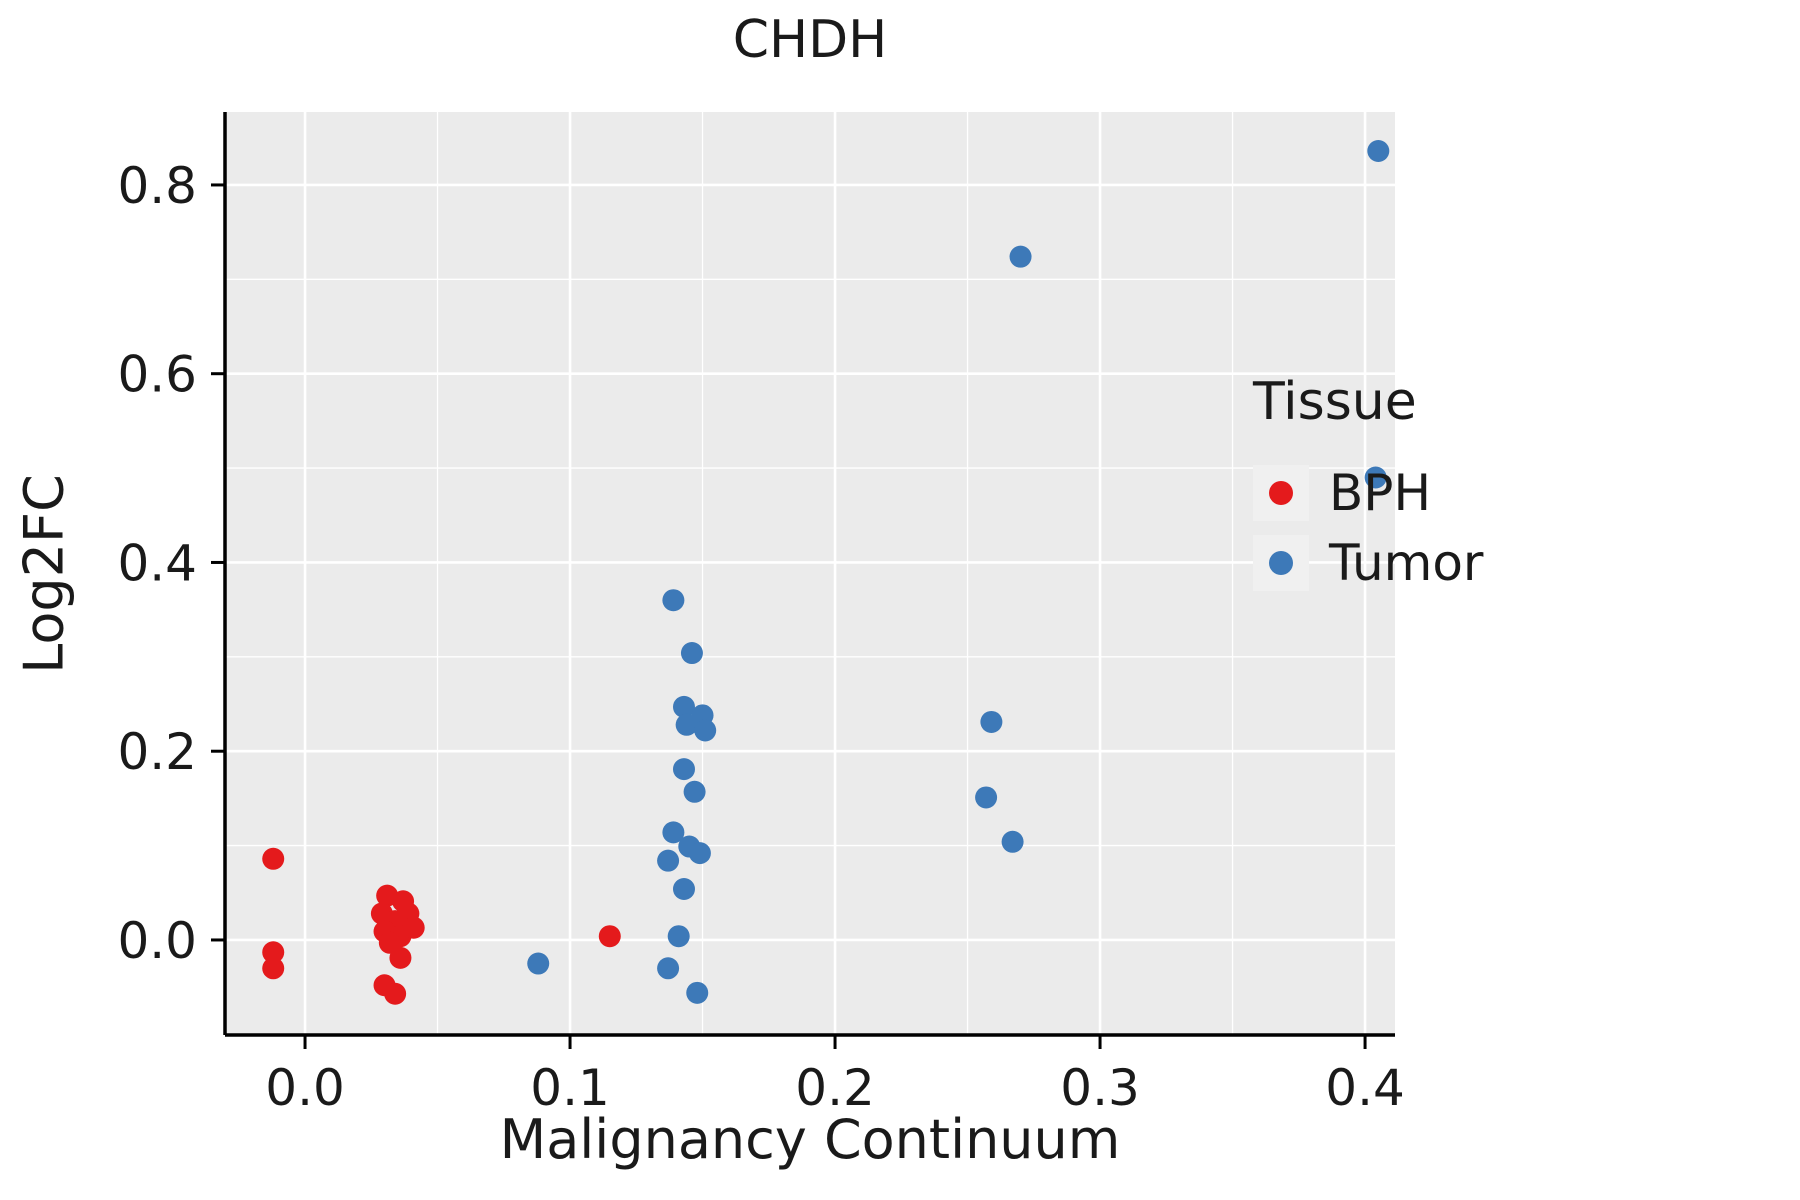 This screenshot has height=1200, width=1800. I want to click on y-tick-label: 0.2, so click(157, 752).